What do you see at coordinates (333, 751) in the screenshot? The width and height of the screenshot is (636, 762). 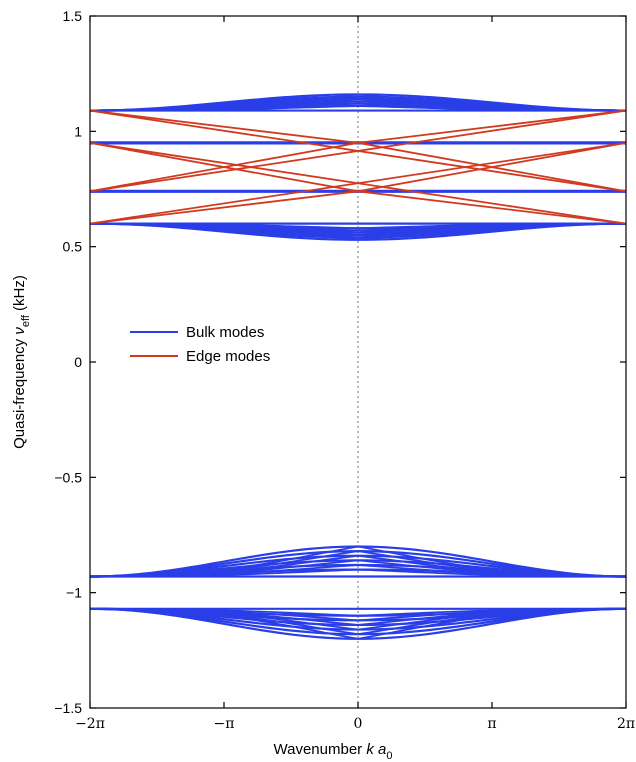 I see `x-axis-label: Wavenumber k a0` at bounding box center [333, 751].